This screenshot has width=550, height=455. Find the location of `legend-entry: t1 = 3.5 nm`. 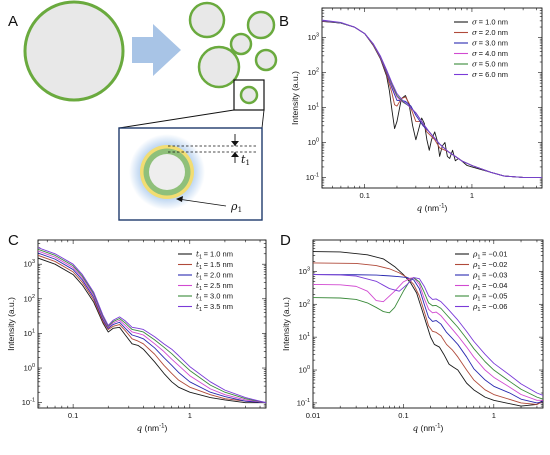

legend-entry: t1 = 3.5 nm is located at coordinates (214, 307).